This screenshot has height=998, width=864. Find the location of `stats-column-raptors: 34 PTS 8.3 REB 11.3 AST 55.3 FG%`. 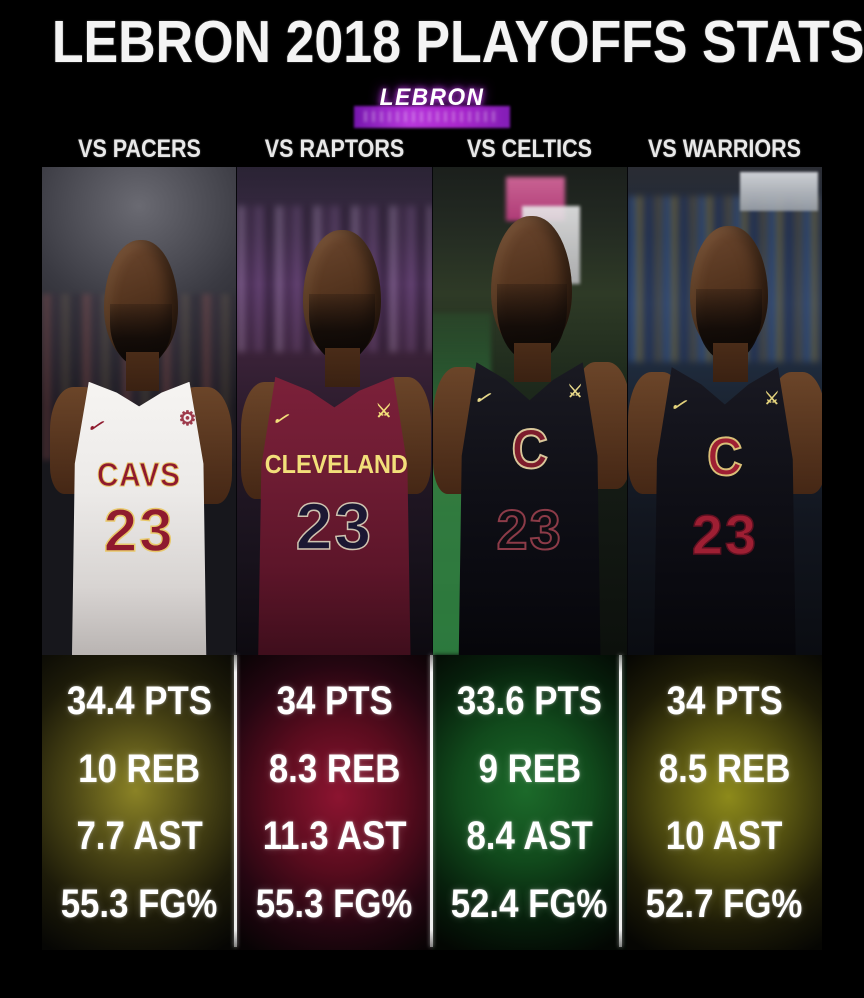

stats-column-raptors: 34 PTS 8.3 REB 11.3 AST 55.3 FG% is located at coordinates (334, 802).